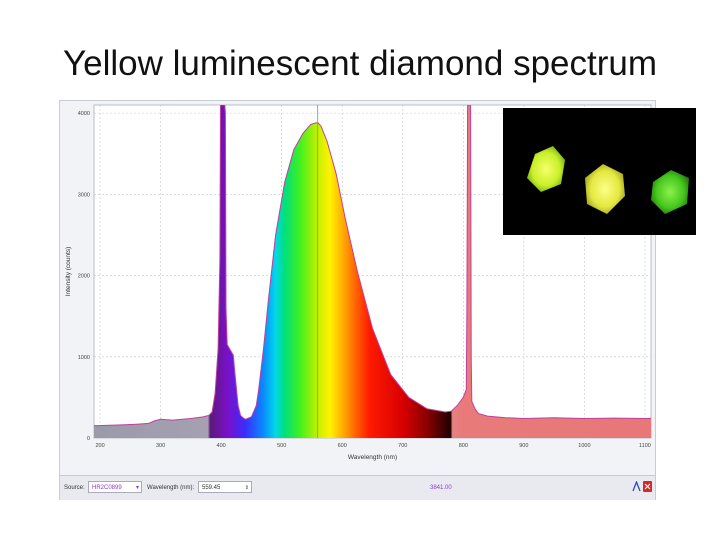 The image size is (720, 540). Describe the element at coordinates (645, 446) in the screenshot. I see `x-tick-label: 1100` at that location.